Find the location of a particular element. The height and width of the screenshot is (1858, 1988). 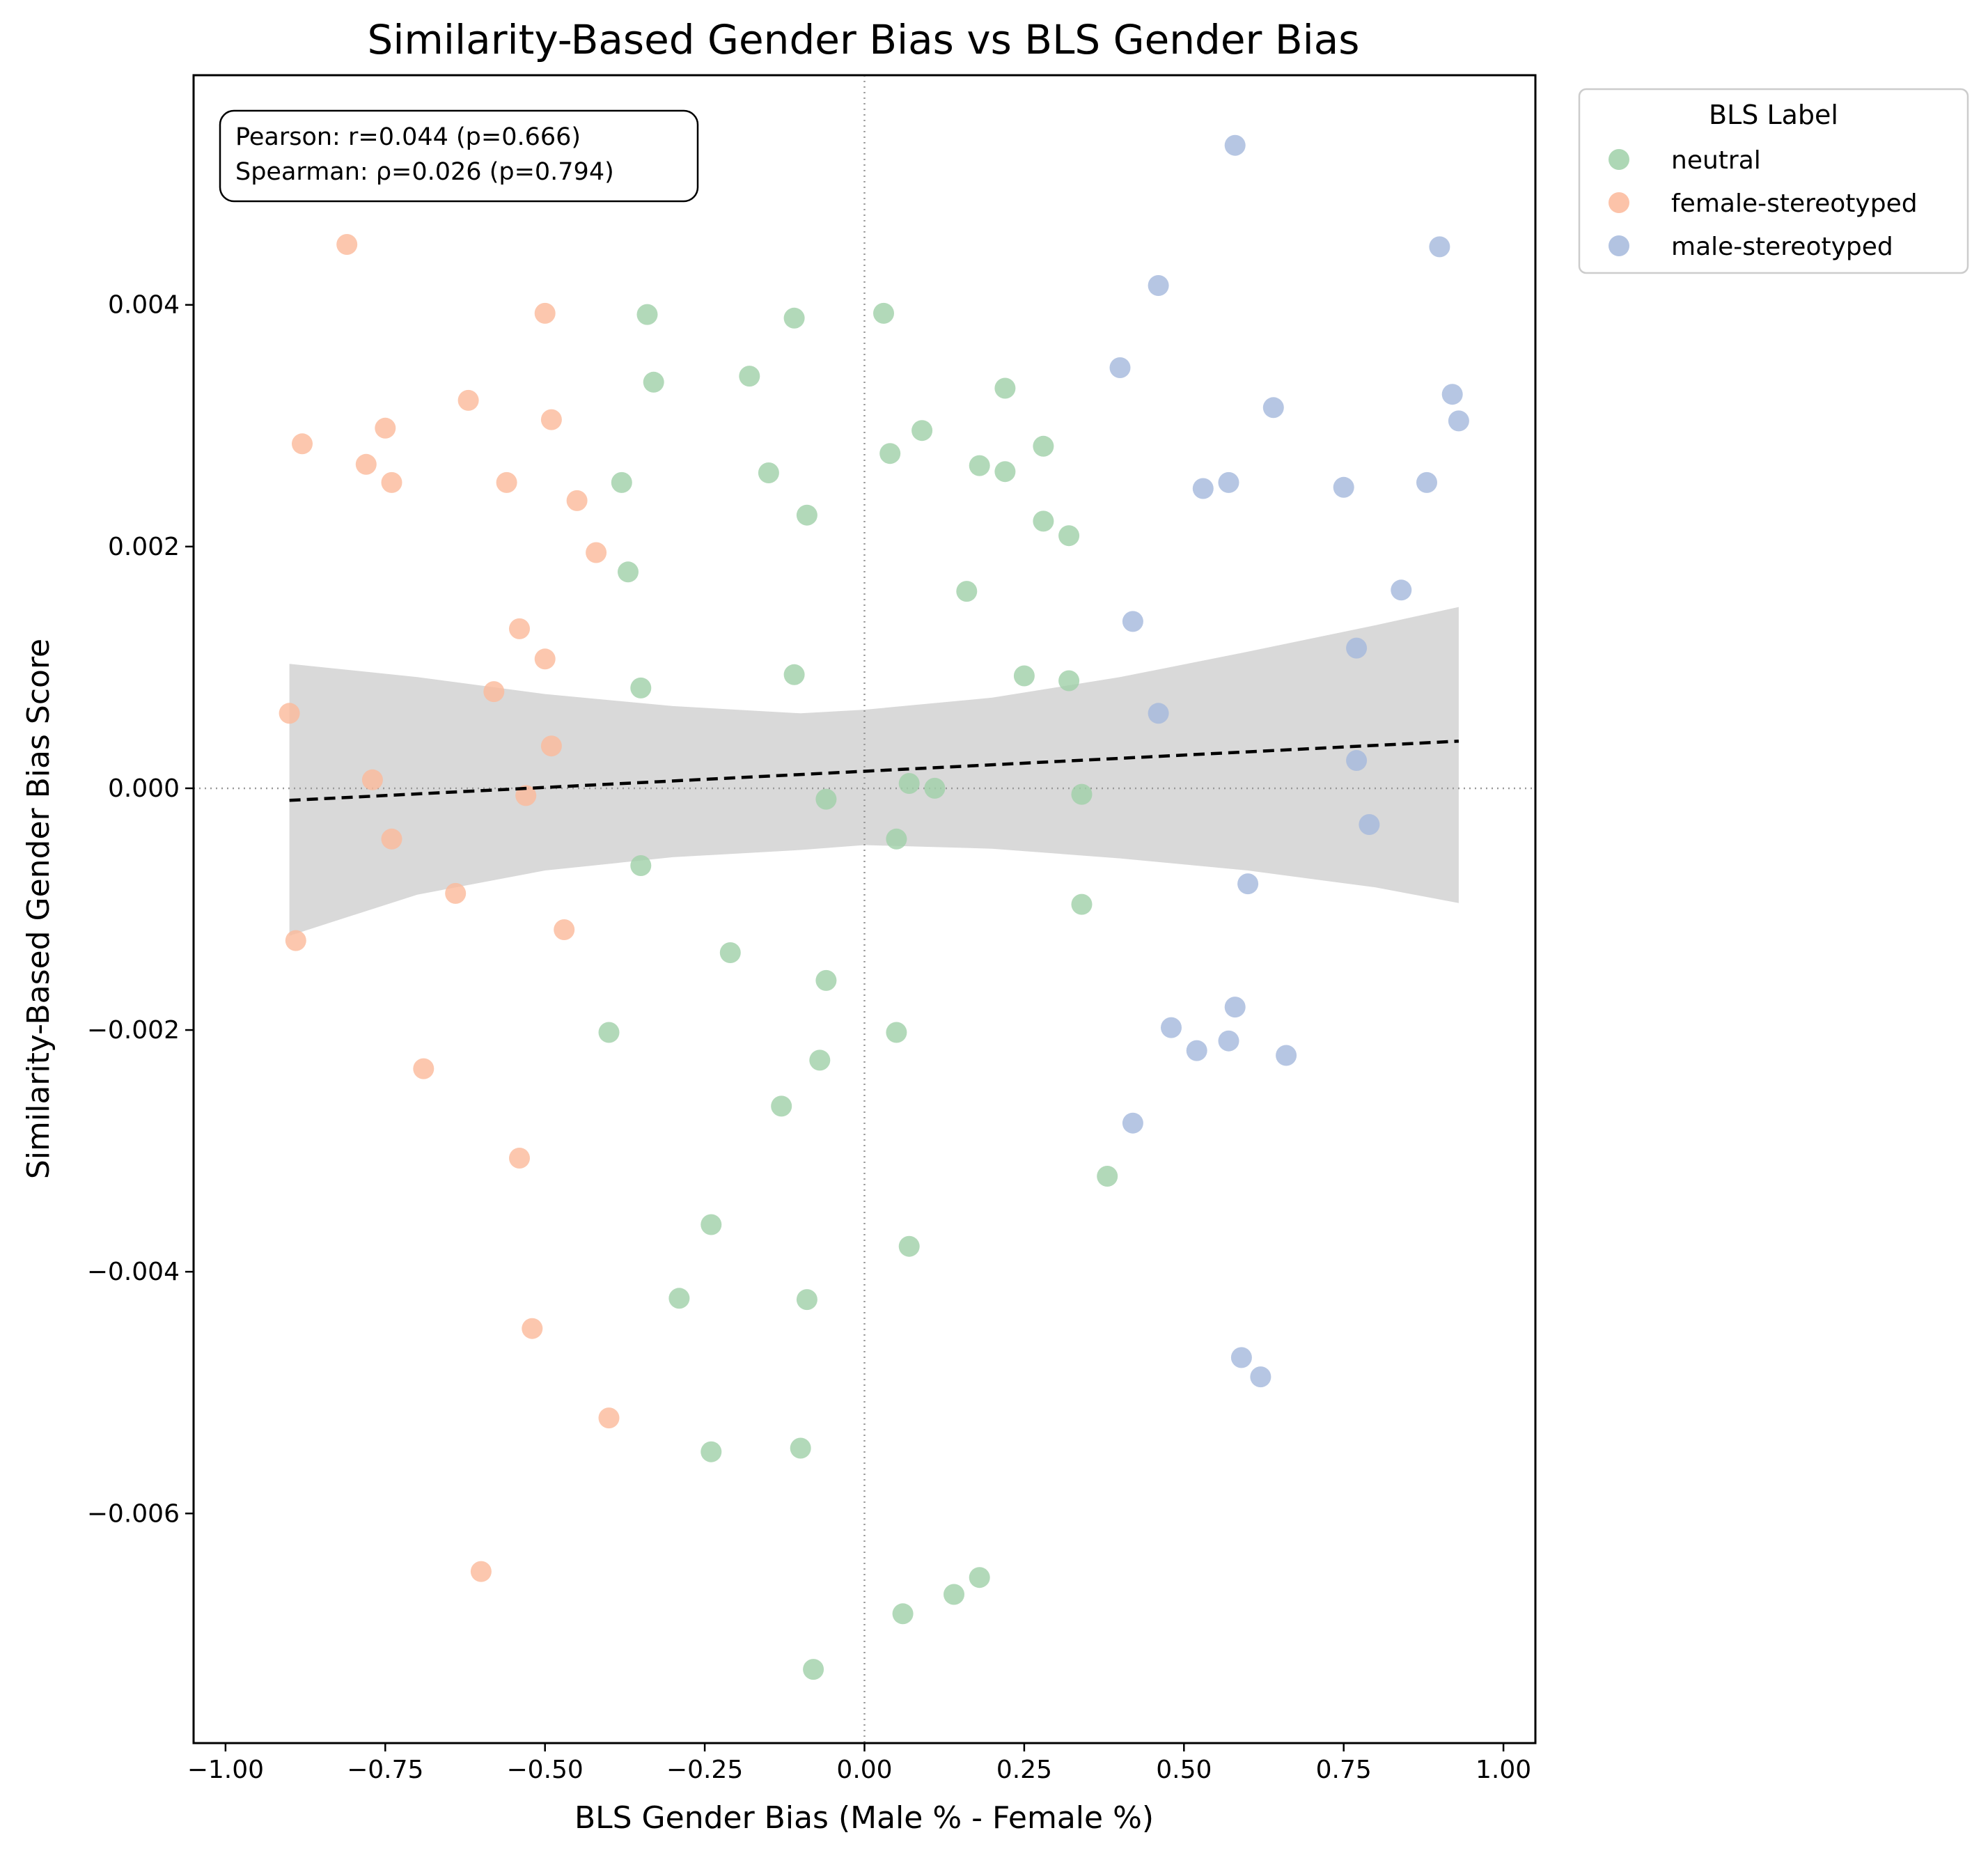

legend-label-neutral: neutral is located at coordinates (1716, 160).